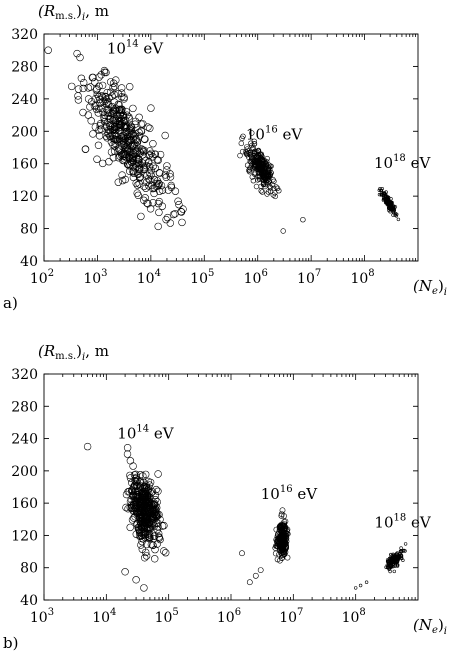 The width and height of the screenshot is (452, 658). I want to click on panel-label: a), so click(10, 303).